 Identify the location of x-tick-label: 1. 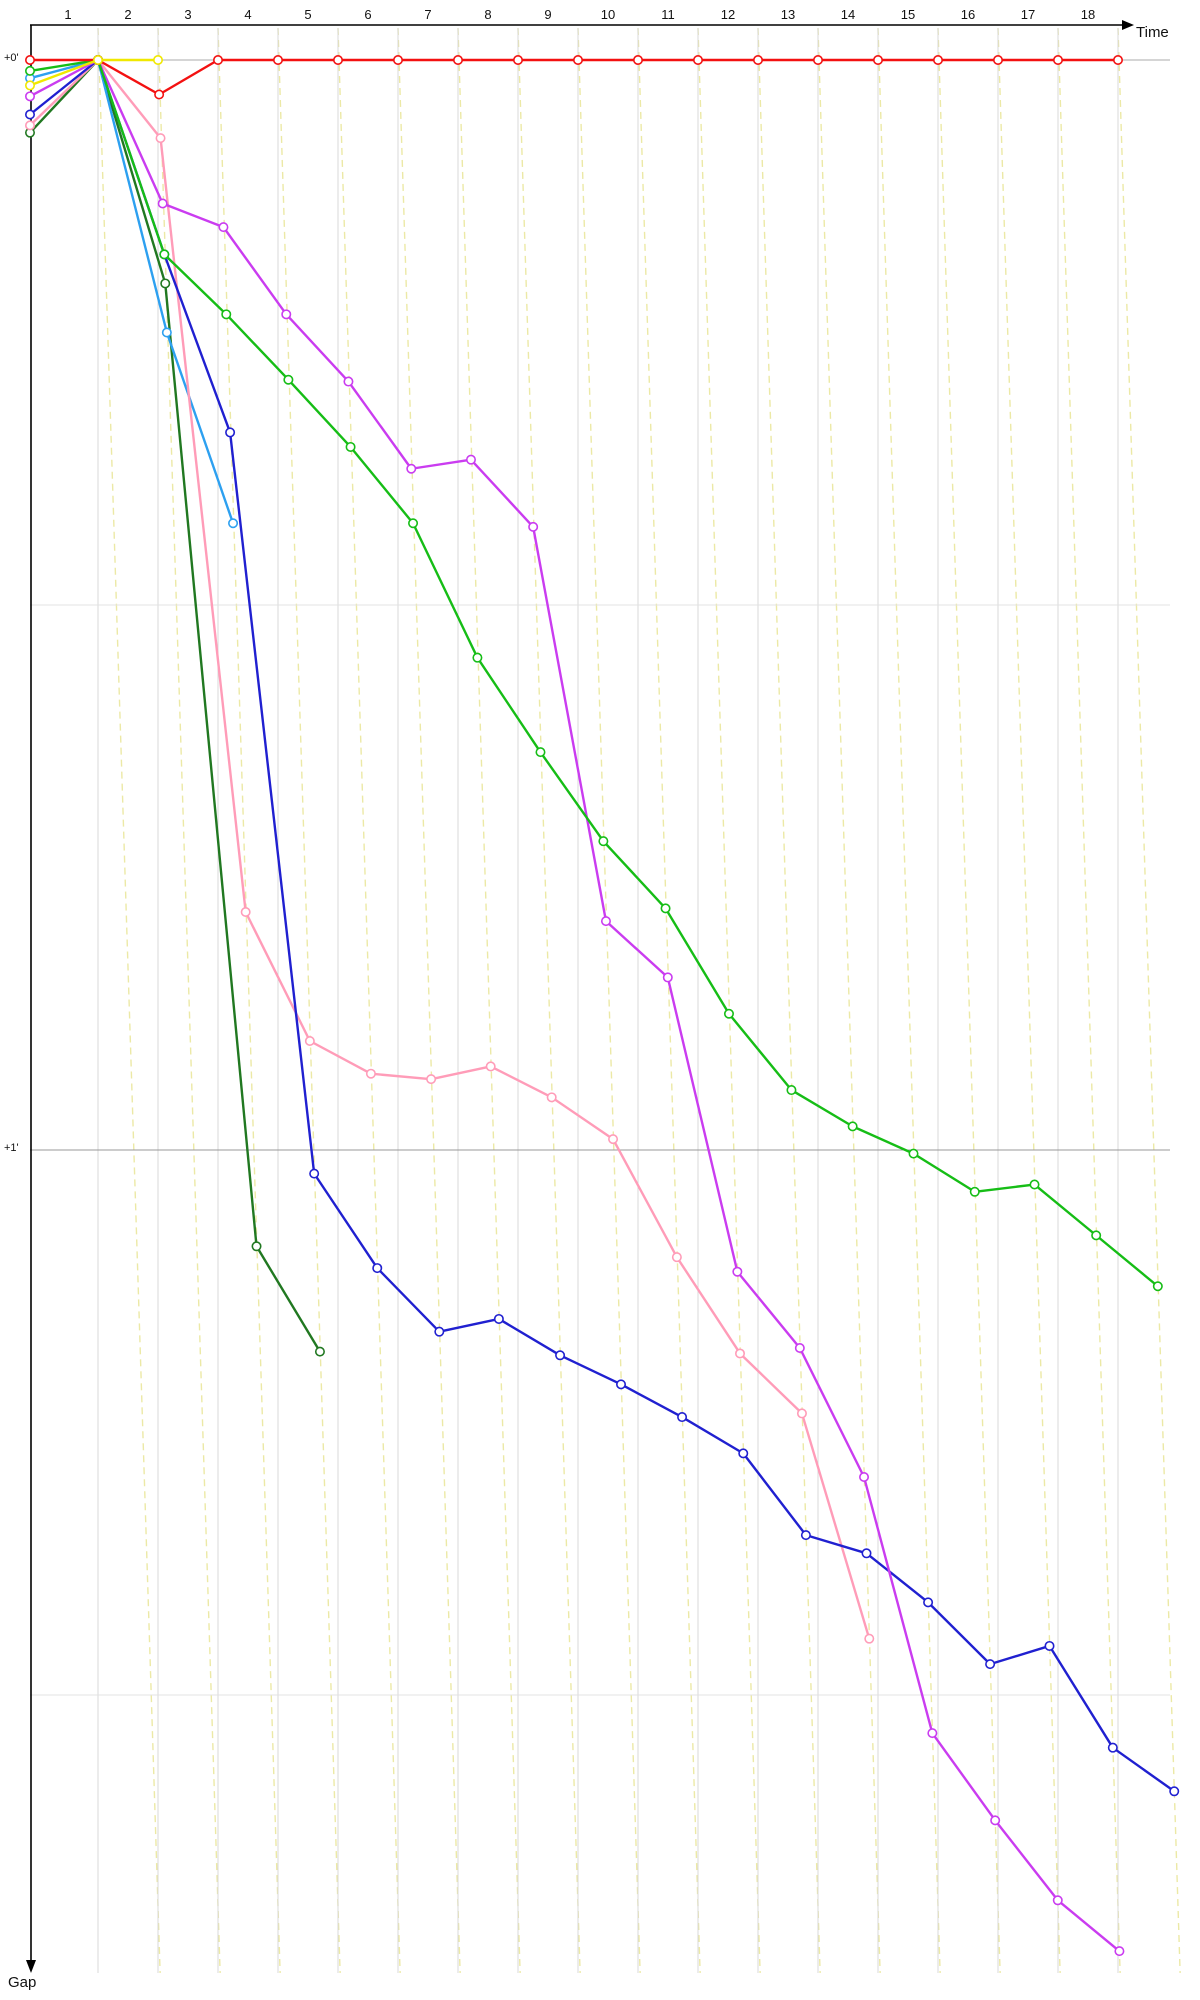
(68, 14).